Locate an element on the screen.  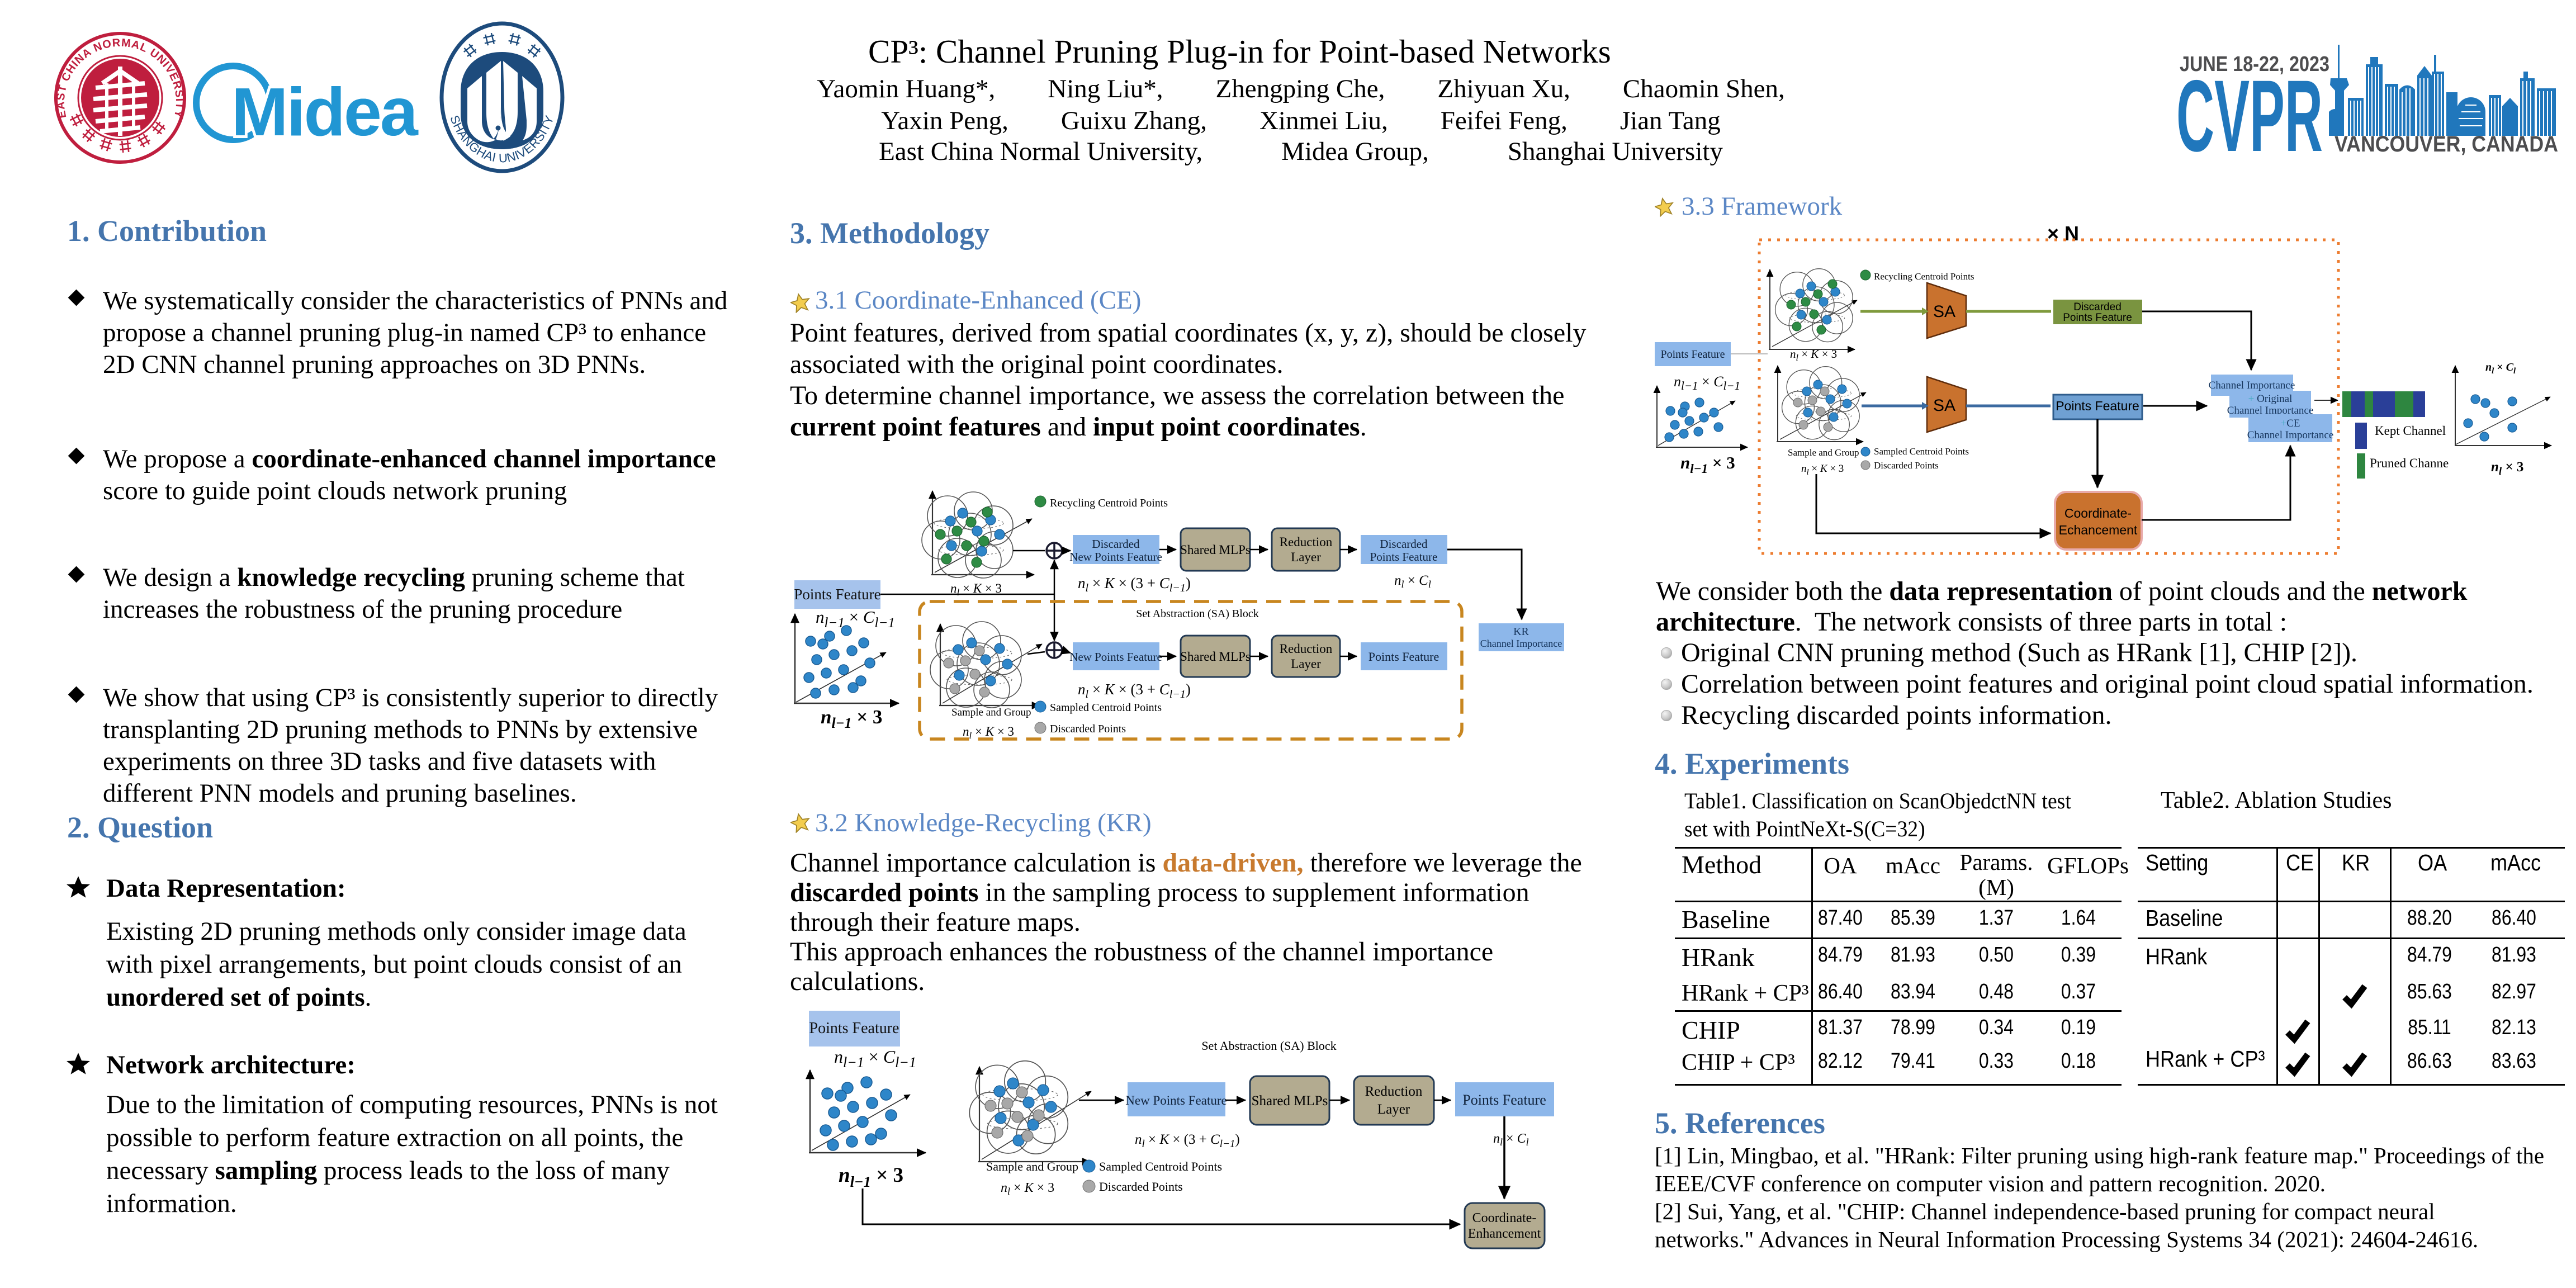
svg-text: KR is located at coordinates (1521, 632).